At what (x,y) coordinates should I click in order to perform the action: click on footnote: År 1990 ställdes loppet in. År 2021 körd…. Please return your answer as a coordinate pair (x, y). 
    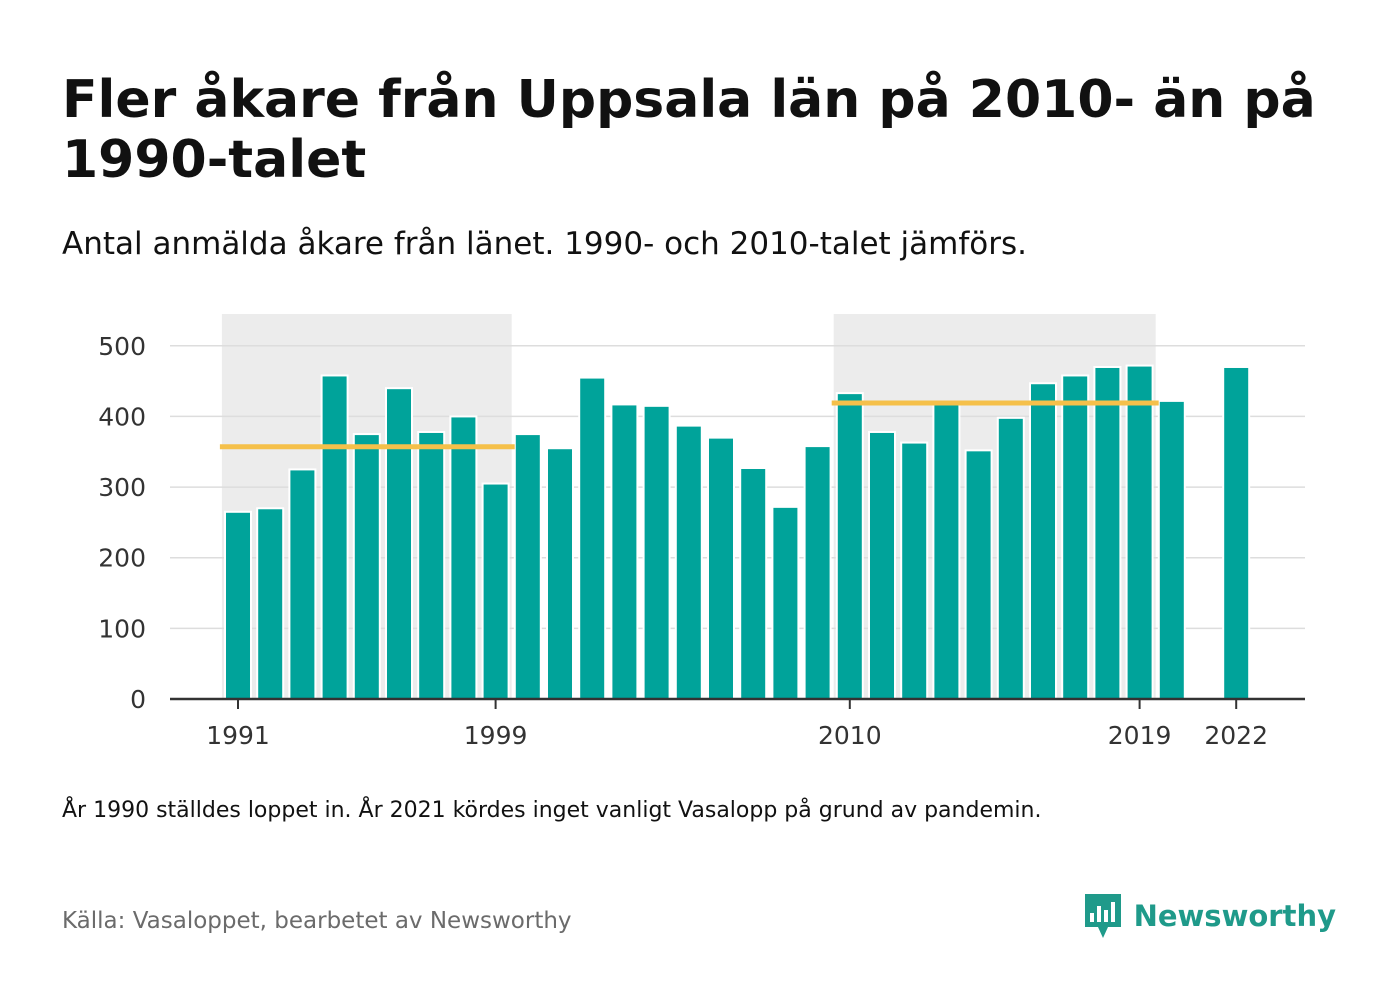
    Looking at the image, I should click on (552, 810).